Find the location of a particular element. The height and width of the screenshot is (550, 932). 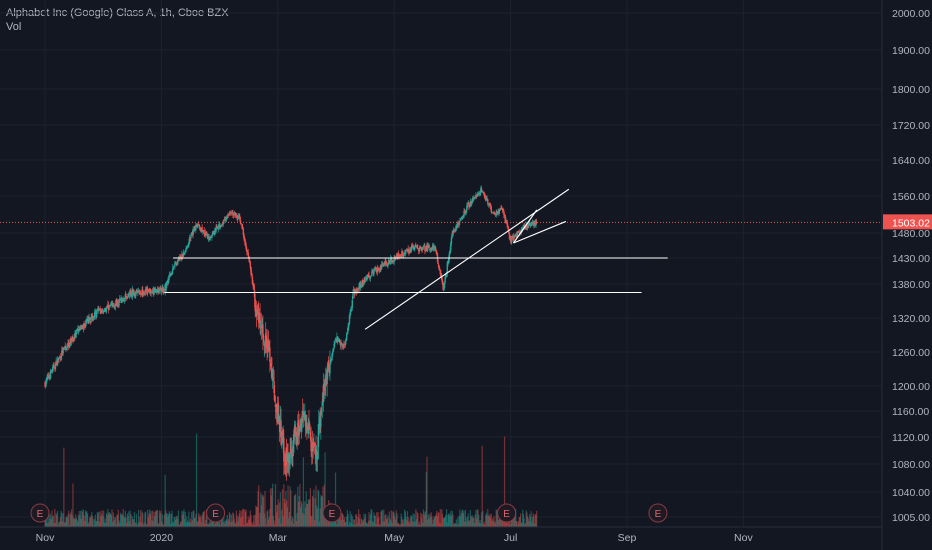

channel-upper-line is located at coordinates (540, 232).